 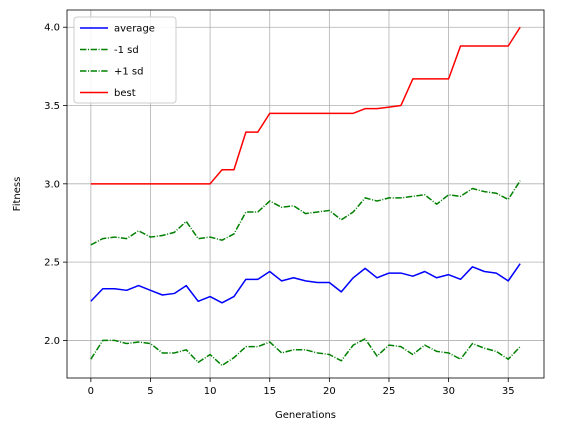 What do you see at coordinates (52, 263) in the screenshot?
I see `y-tick-label: 2.5` at bounding box center [52, 263].